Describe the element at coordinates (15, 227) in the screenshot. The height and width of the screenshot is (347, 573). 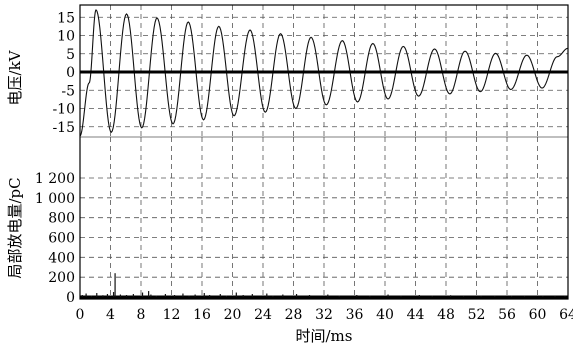
I see `bottom-y-axis-title: 局部放电量/pC` at that location.